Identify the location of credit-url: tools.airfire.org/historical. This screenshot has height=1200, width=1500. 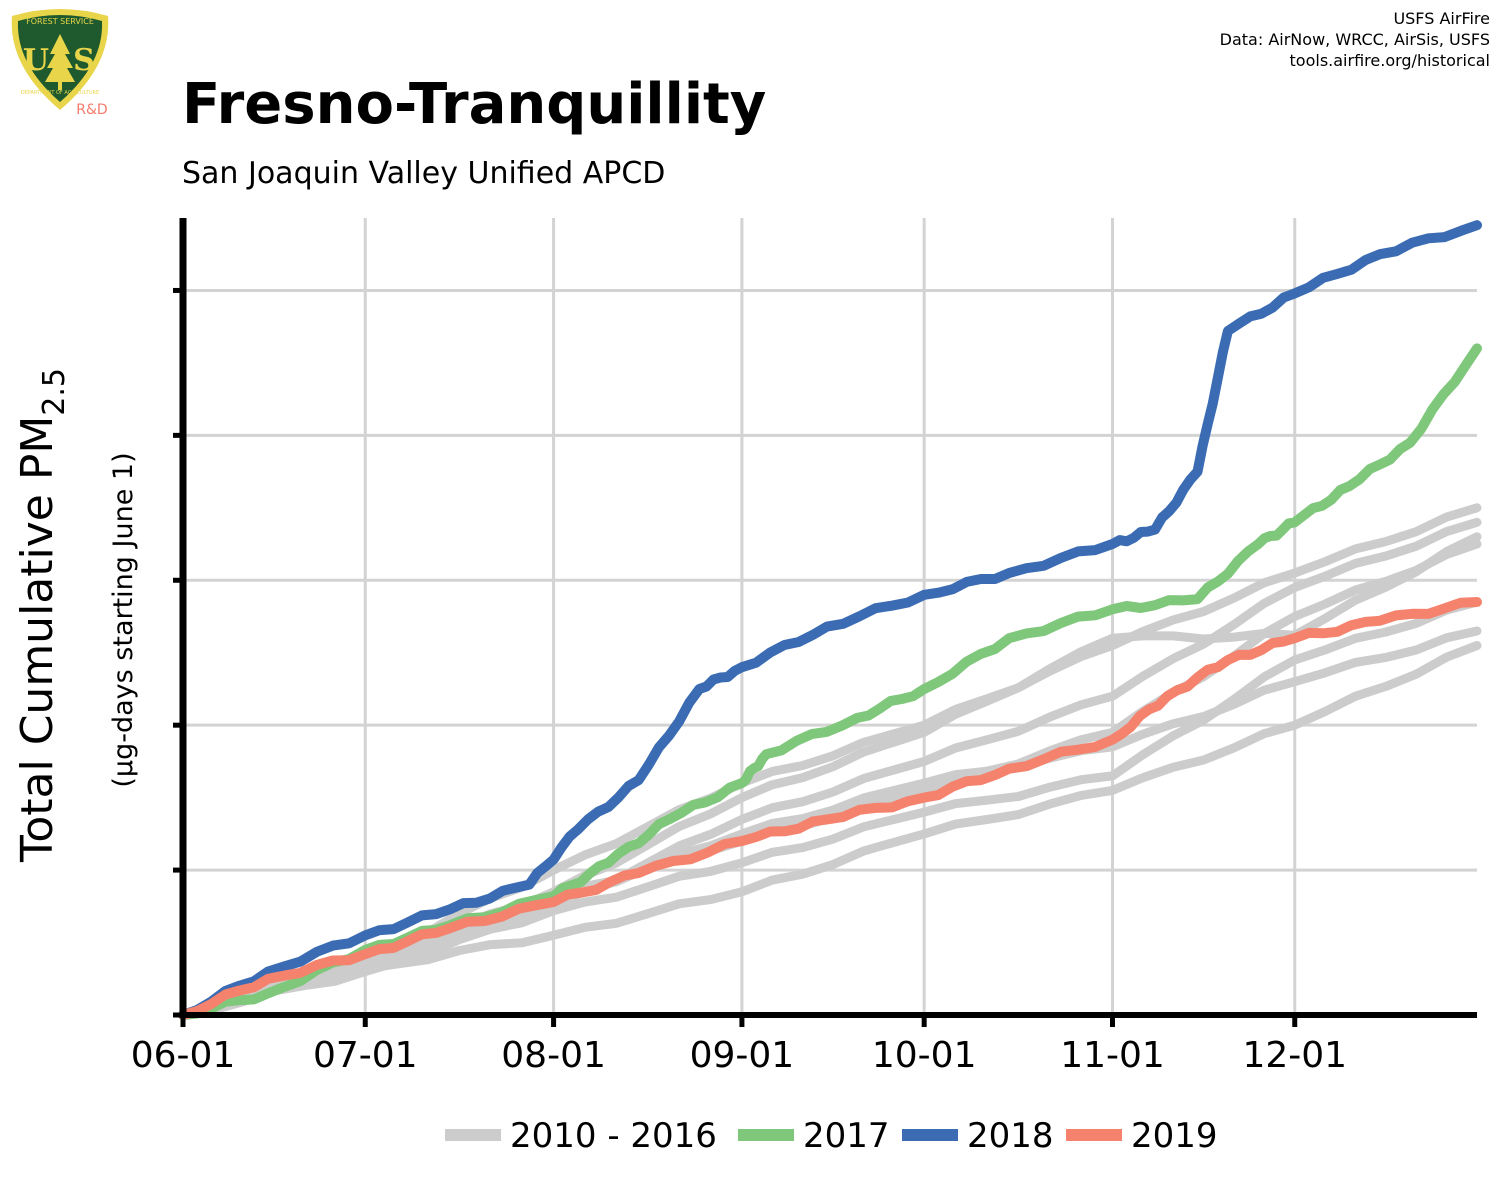
(1389, 60).